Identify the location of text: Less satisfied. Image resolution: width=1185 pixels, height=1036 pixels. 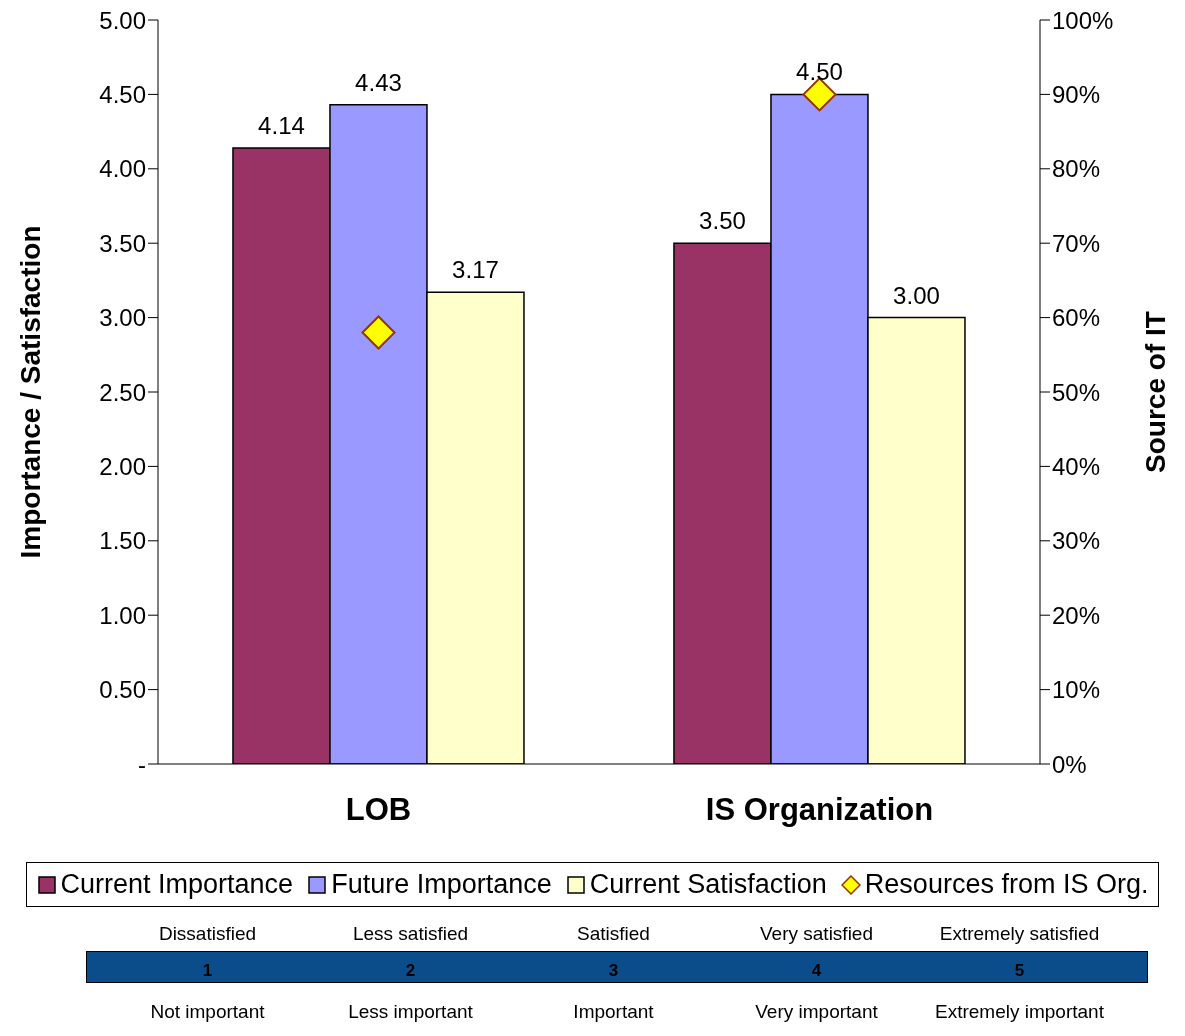
(410, 934).